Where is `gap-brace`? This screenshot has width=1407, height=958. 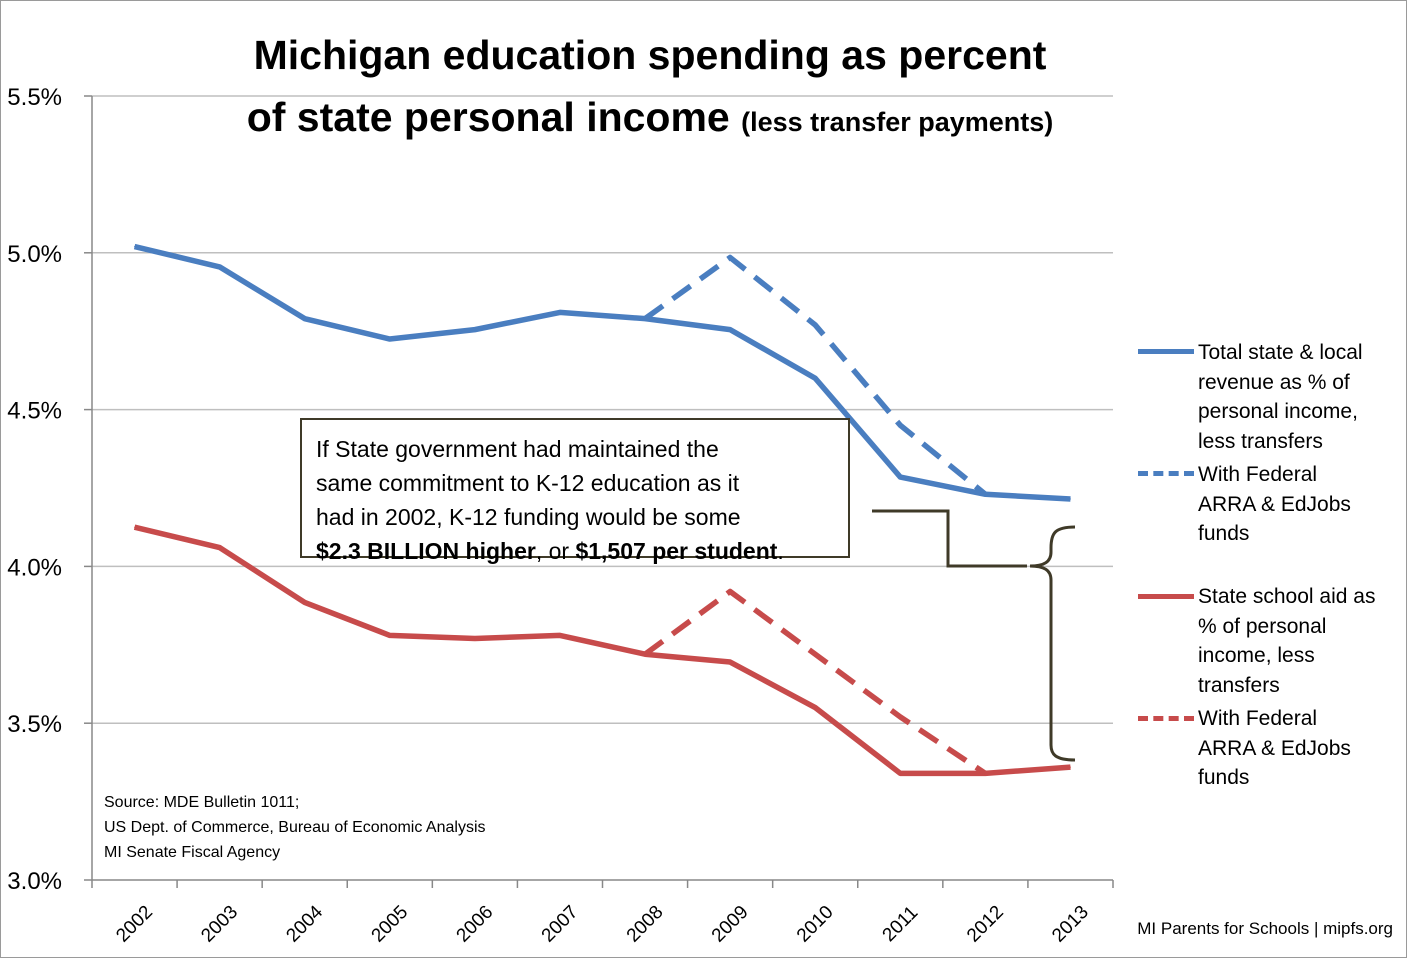 gap-brace is located at coordinates (1052, 643).